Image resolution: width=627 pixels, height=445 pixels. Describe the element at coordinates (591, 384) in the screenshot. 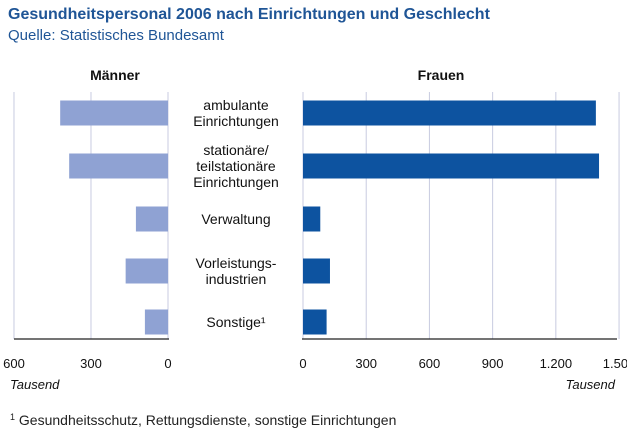

I see `right-axis-unit: Tausend` at that location.